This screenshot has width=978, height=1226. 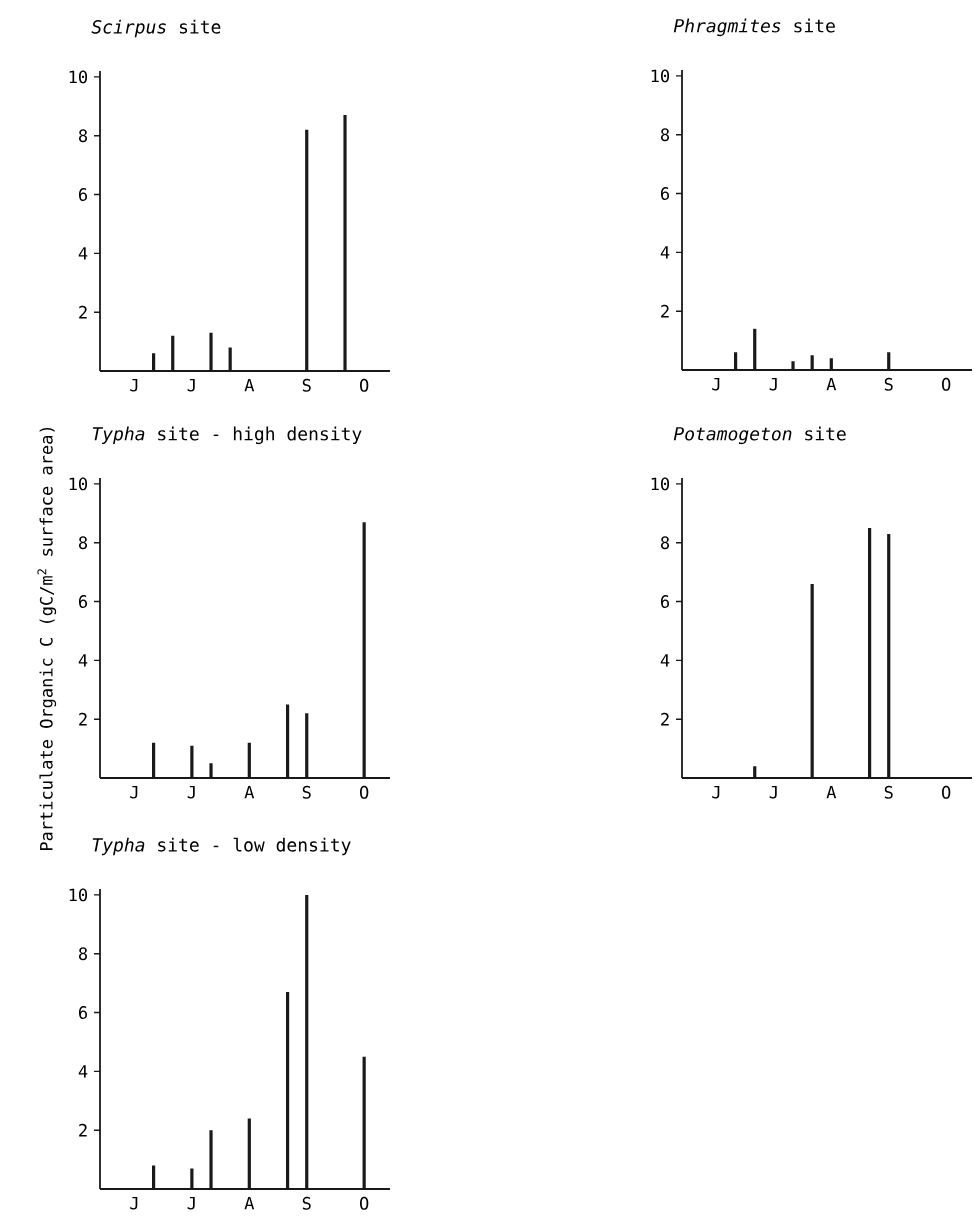 What do you see at coordinates (227, 435) in the screenshot?
I see `chart-title: Typha site - high density` at bounding box center [227, 435].